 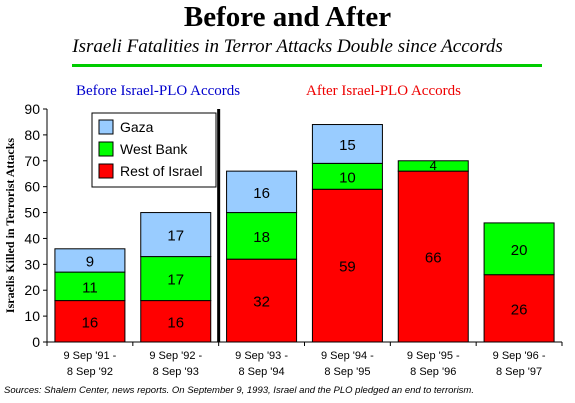 I want to click on y-tick-label: 60, so click(x=32, y=187).